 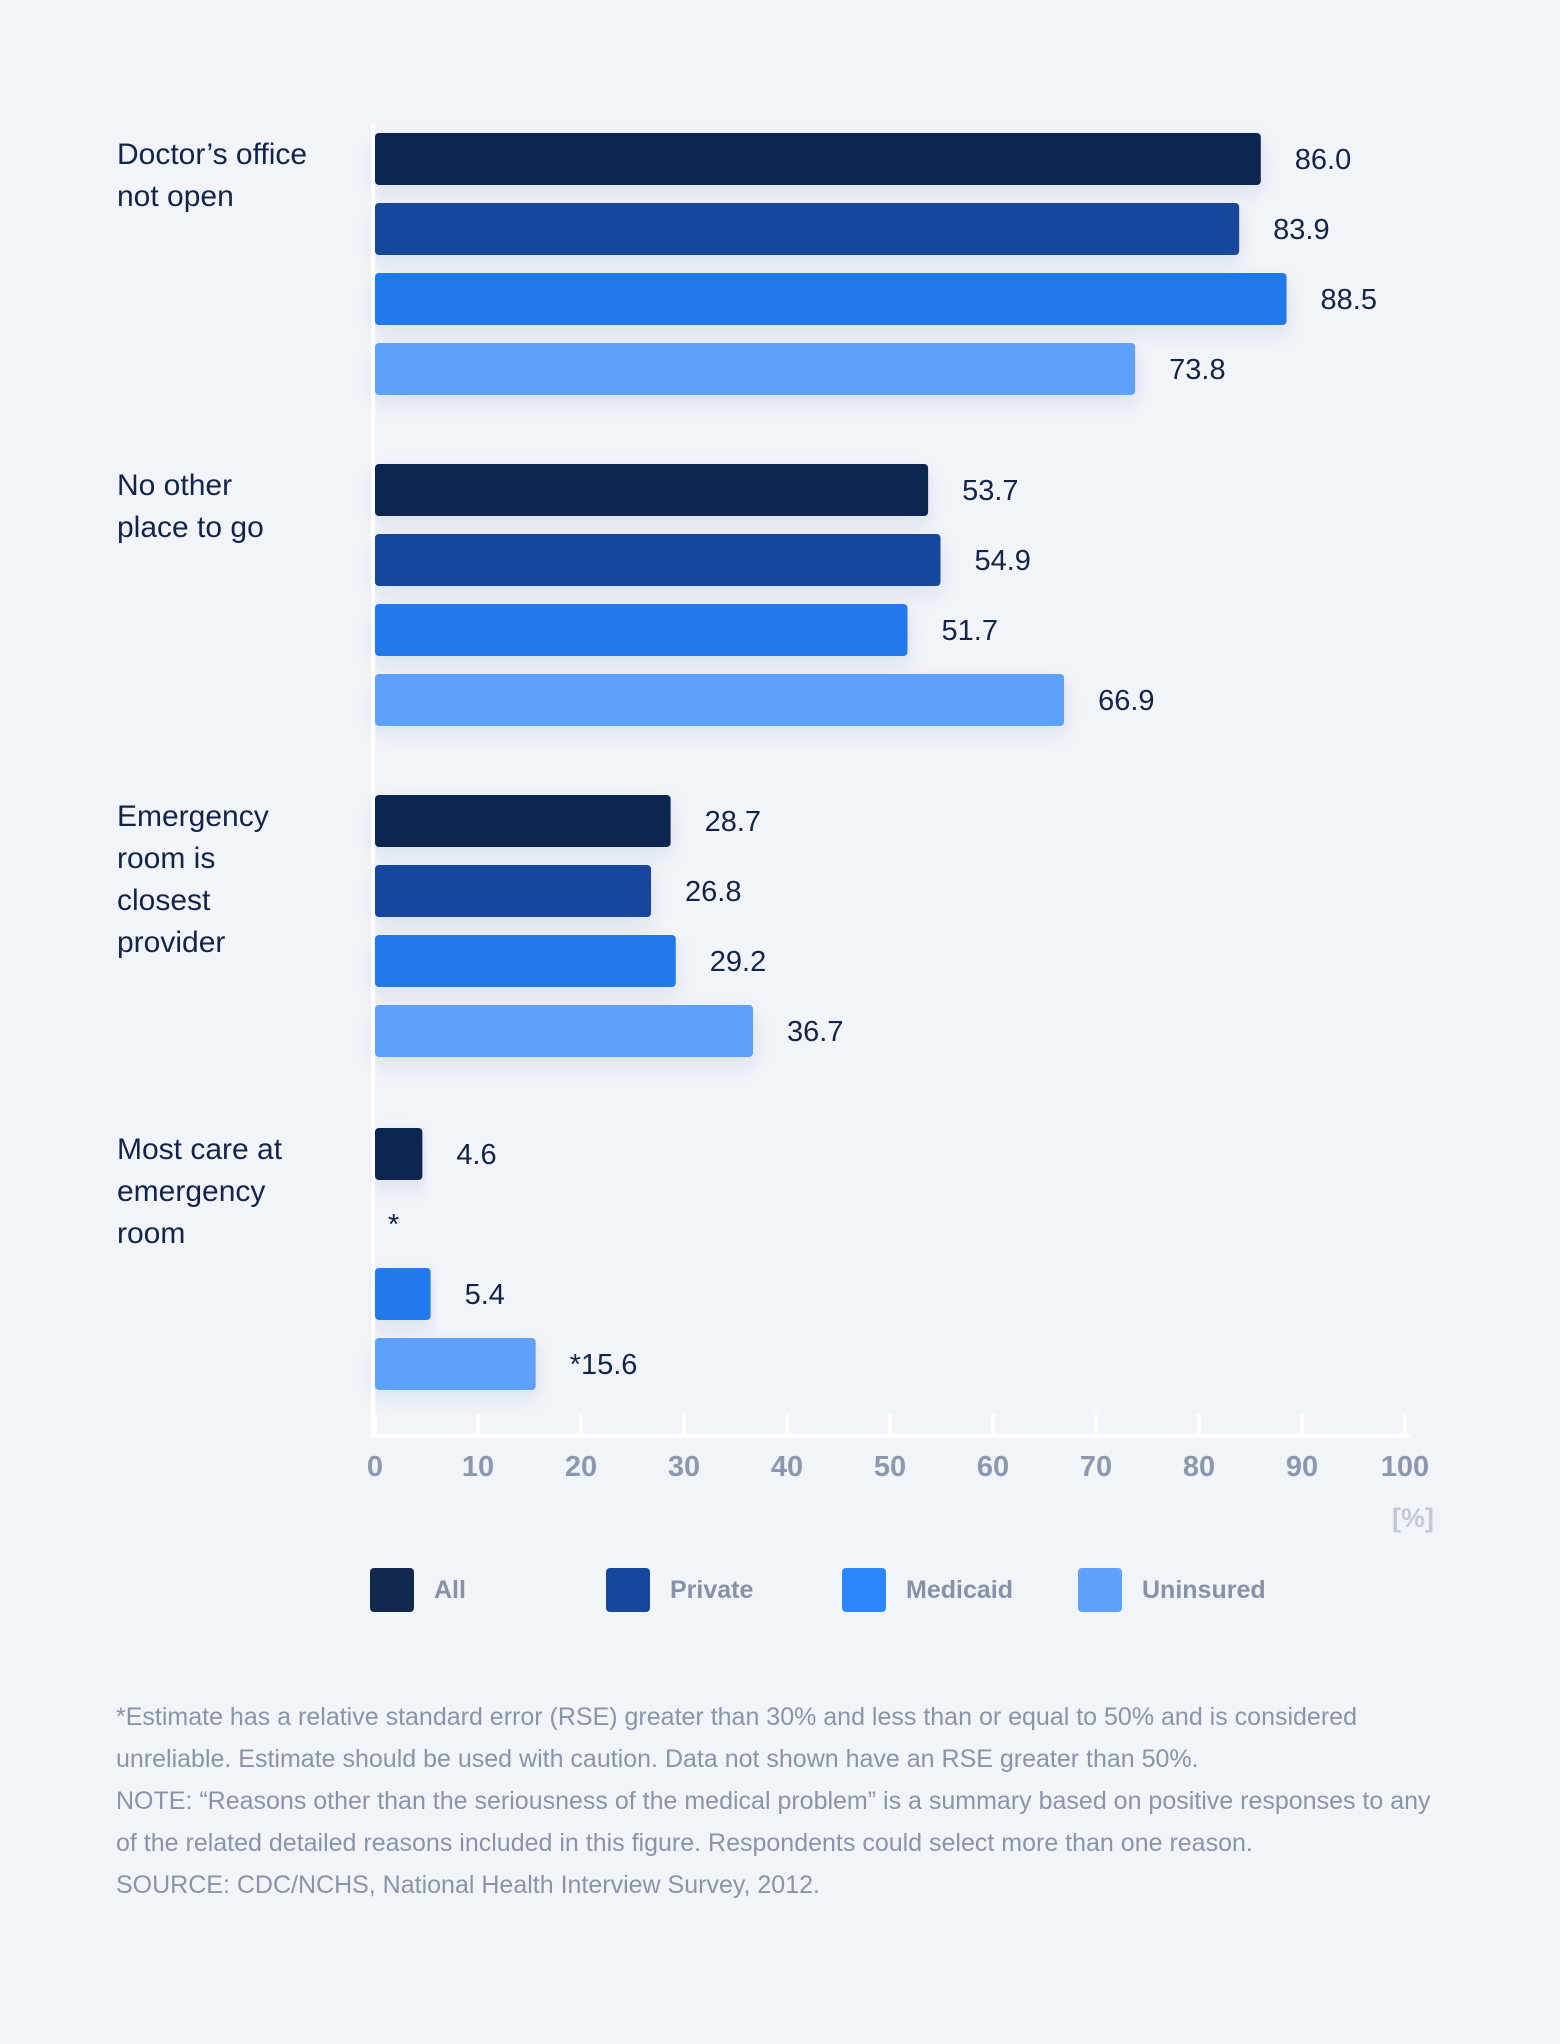 I want to click on value-label-all-3: 28.7, so click(x=733, y=822).